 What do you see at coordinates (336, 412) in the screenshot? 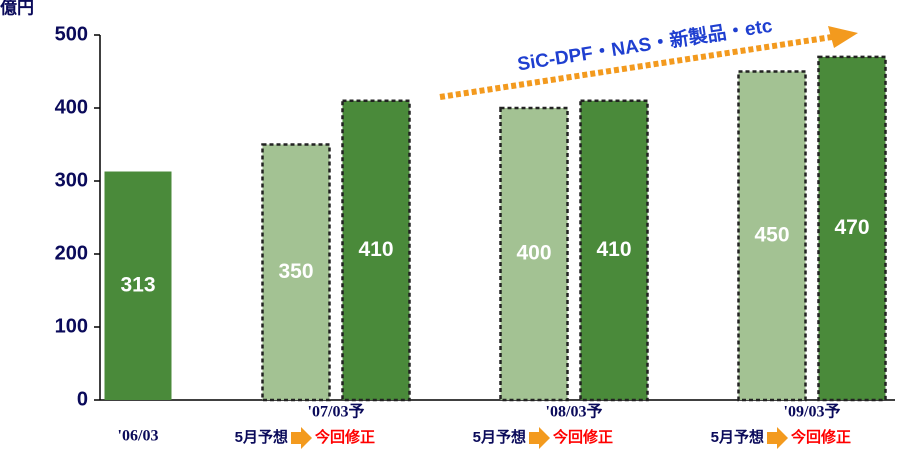
I see `x-tick-label: '07/03予` at bounding box center [336, 412].